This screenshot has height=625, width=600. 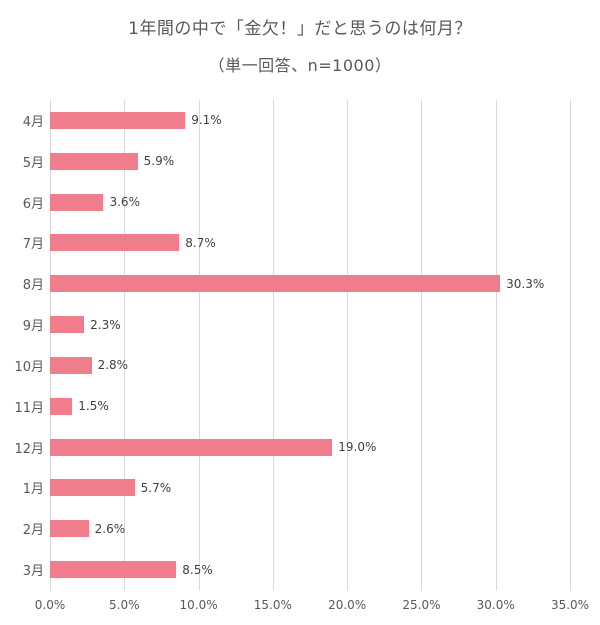 I want to click on bar-row: 3月 8.5%, so click(x=289, y=569).